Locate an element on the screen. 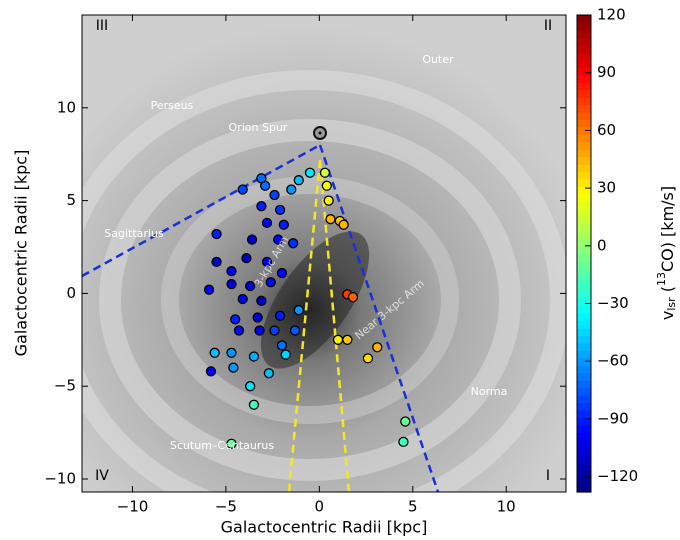 This screenshot has width=680, height=540. colorbar-frame is located at coordinates (584, 253).